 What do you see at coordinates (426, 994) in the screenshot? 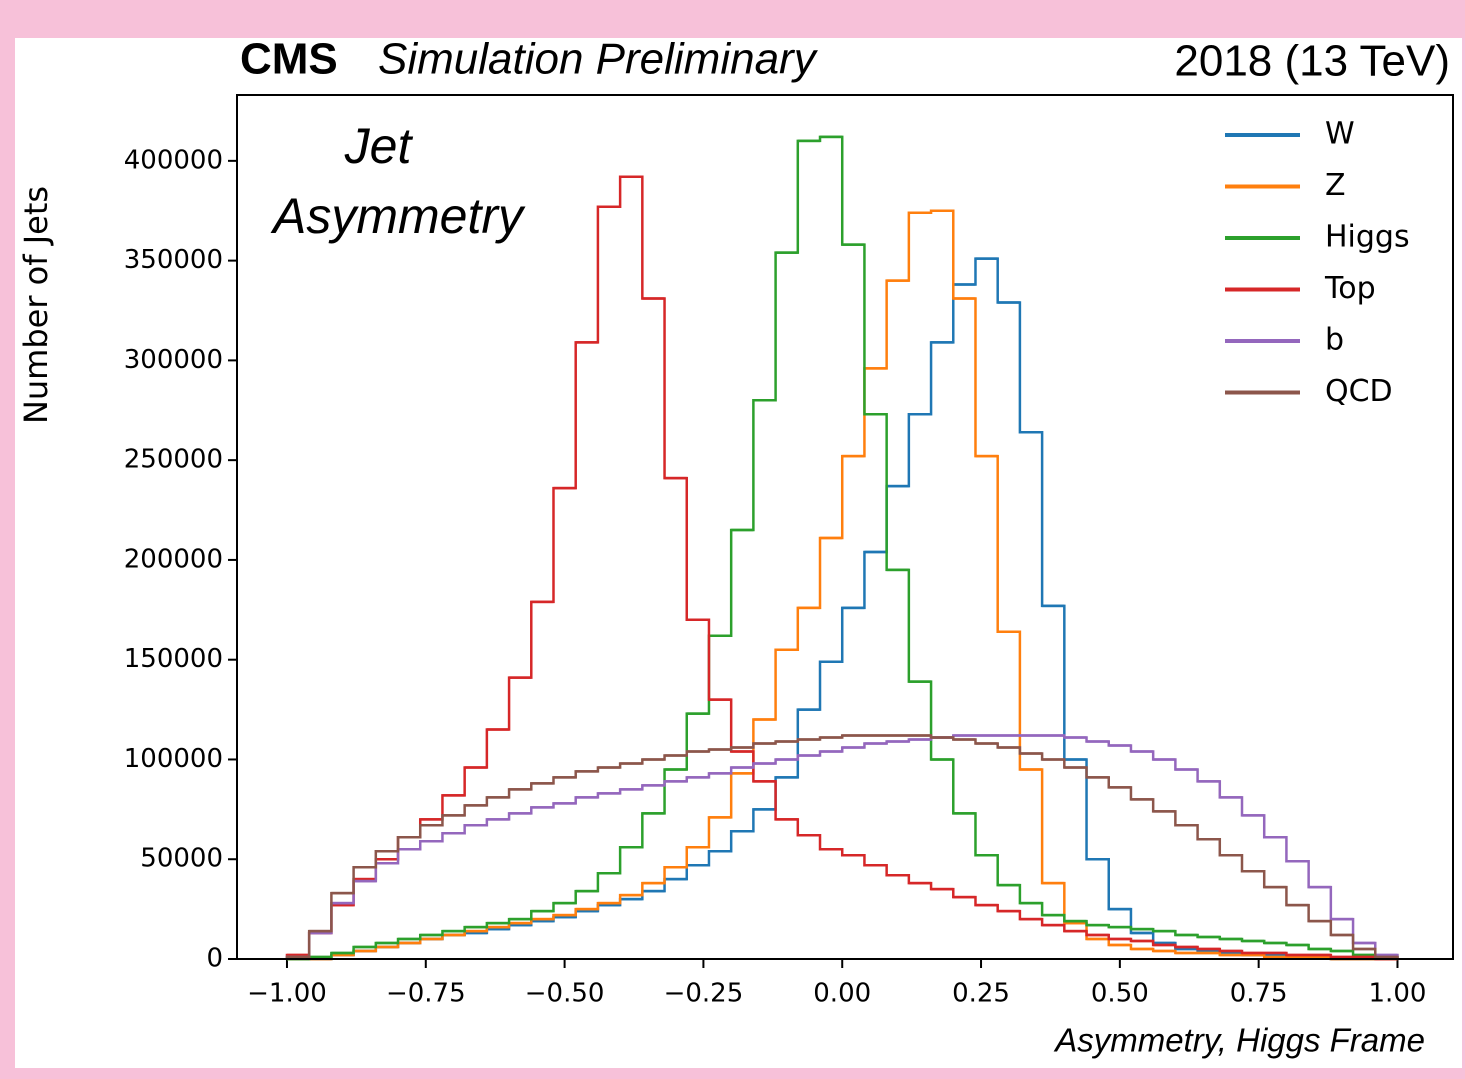
I see `x-tick-label: −0.75` at bounding box center [426, 994].